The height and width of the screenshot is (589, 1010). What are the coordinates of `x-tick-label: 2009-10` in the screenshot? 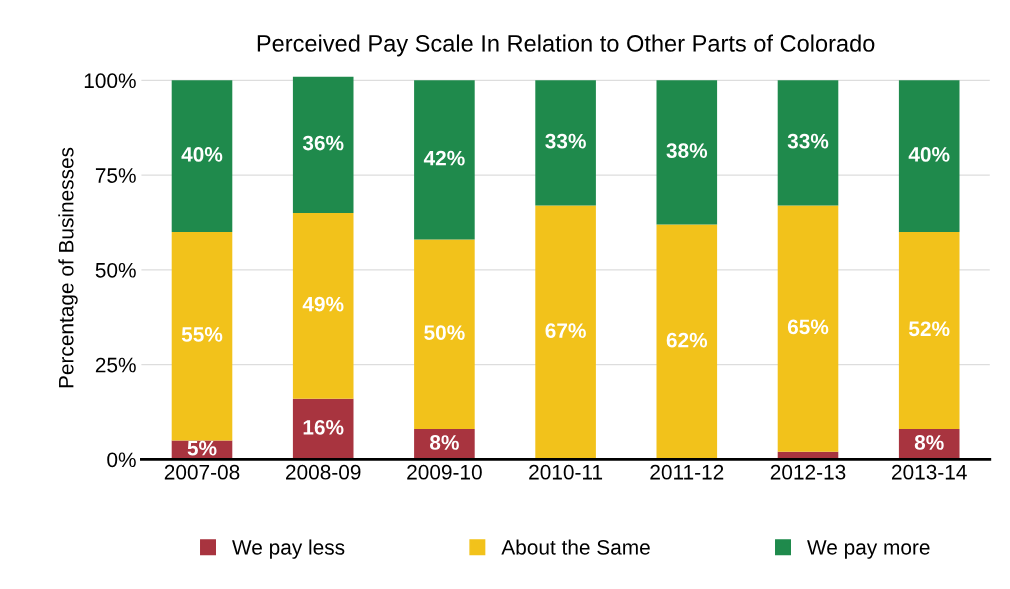 It's located at (444, 472).